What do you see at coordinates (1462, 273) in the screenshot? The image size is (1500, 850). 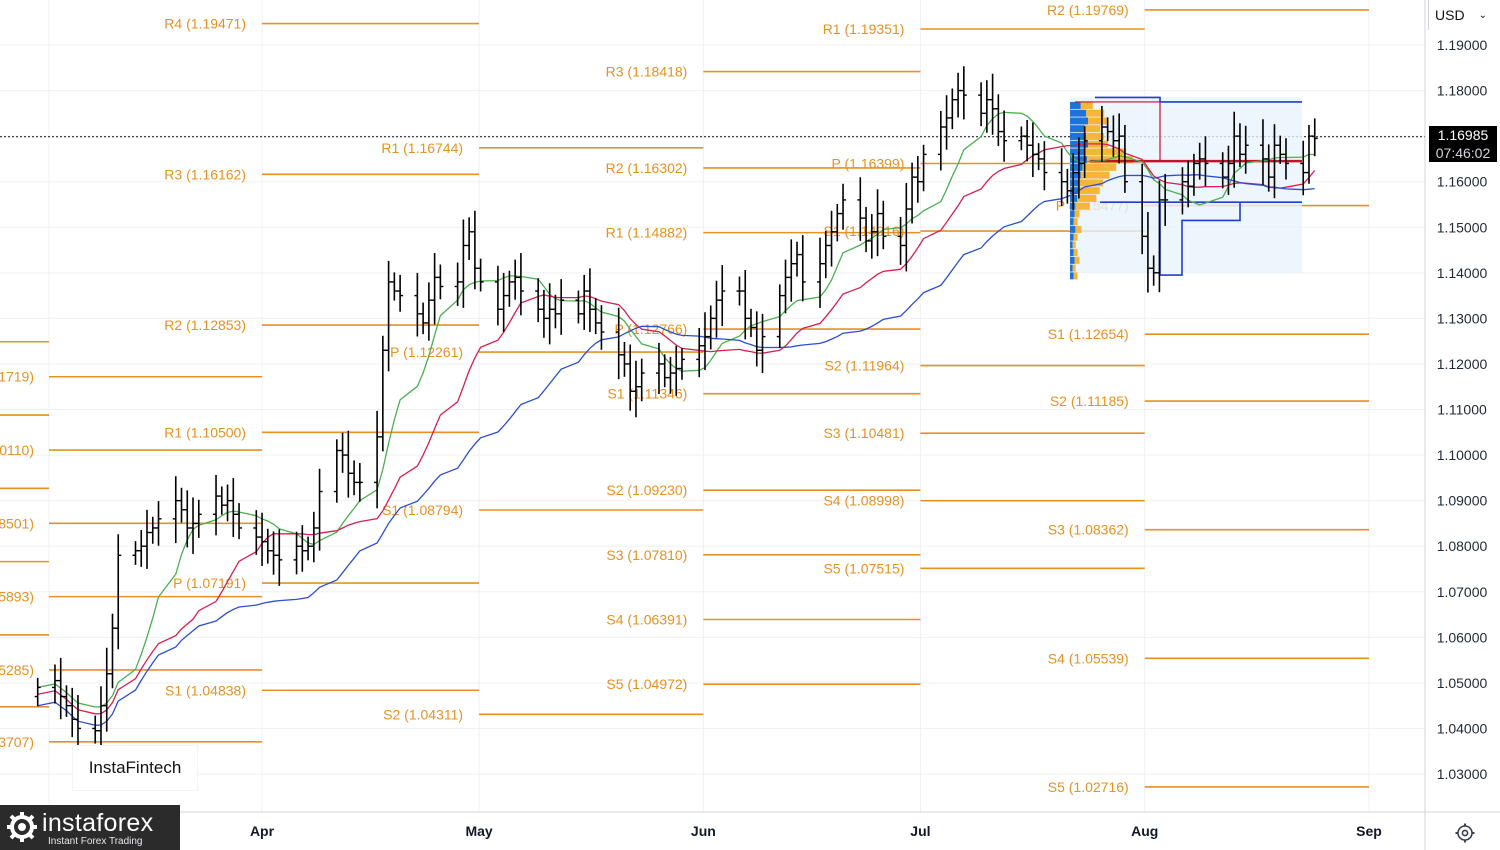 I see `y-tick-label: 1.14000` at bounding box center [1462, 273].